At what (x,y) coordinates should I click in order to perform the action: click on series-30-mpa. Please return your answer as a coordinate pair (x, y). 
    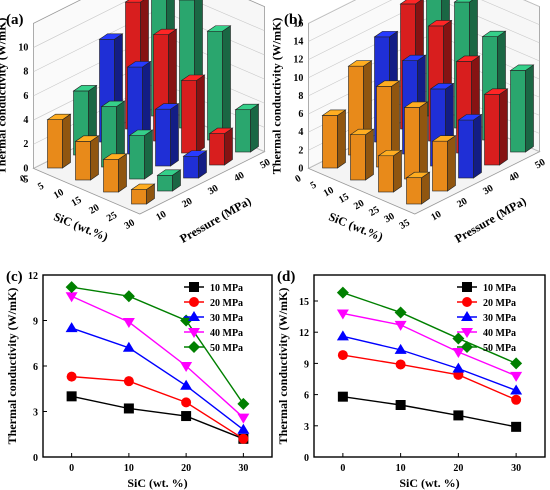
    Looking at the image, I should click on (429, 362).